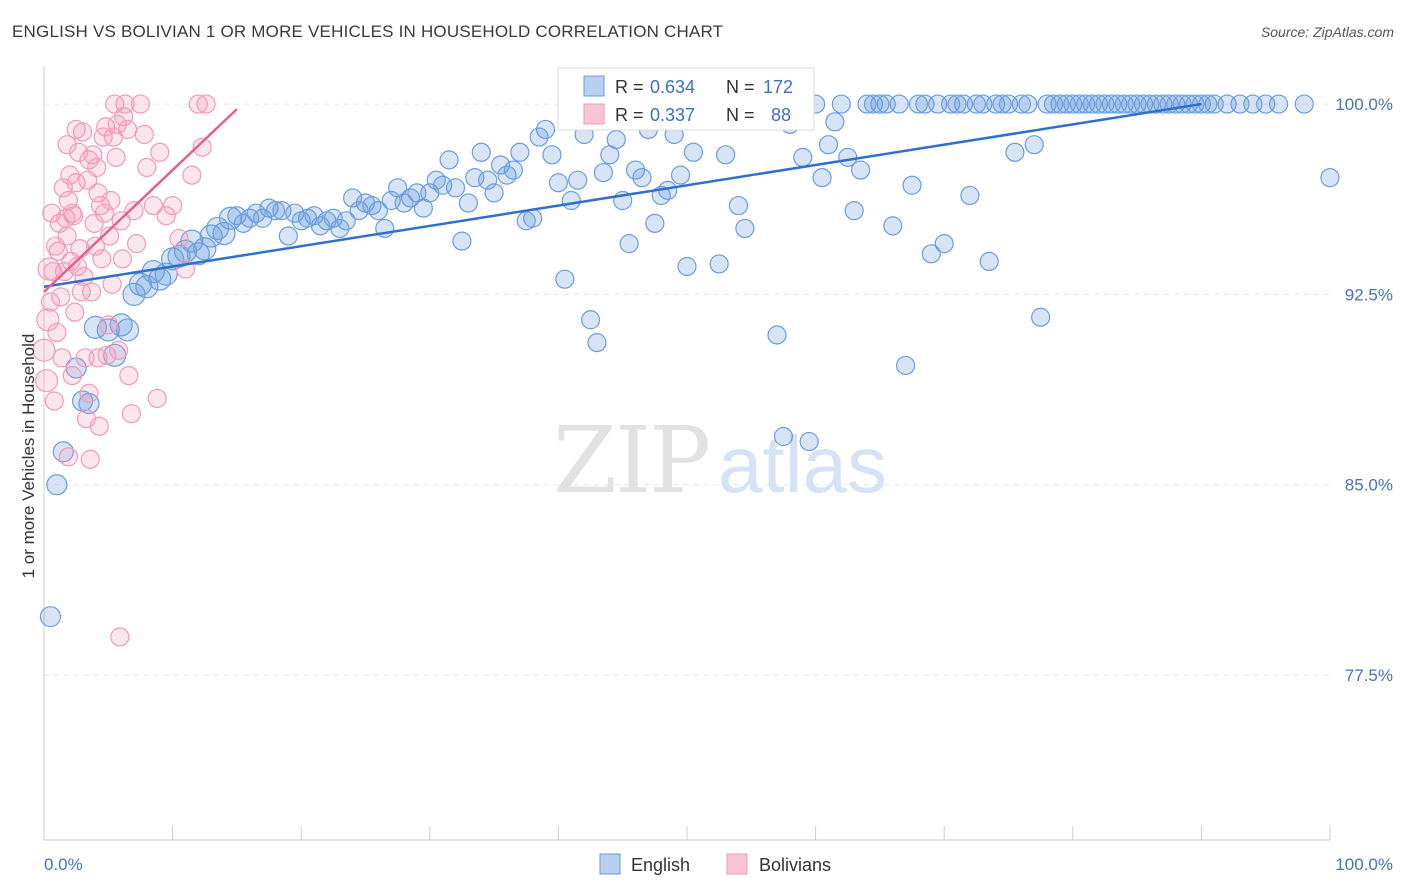 This screenshot has width=1406, height=892. What do you see at coordinates (63, 864) in the screenshot?
I see `x-tick-label-0: 0.0%` at bounding box center [63, 864].